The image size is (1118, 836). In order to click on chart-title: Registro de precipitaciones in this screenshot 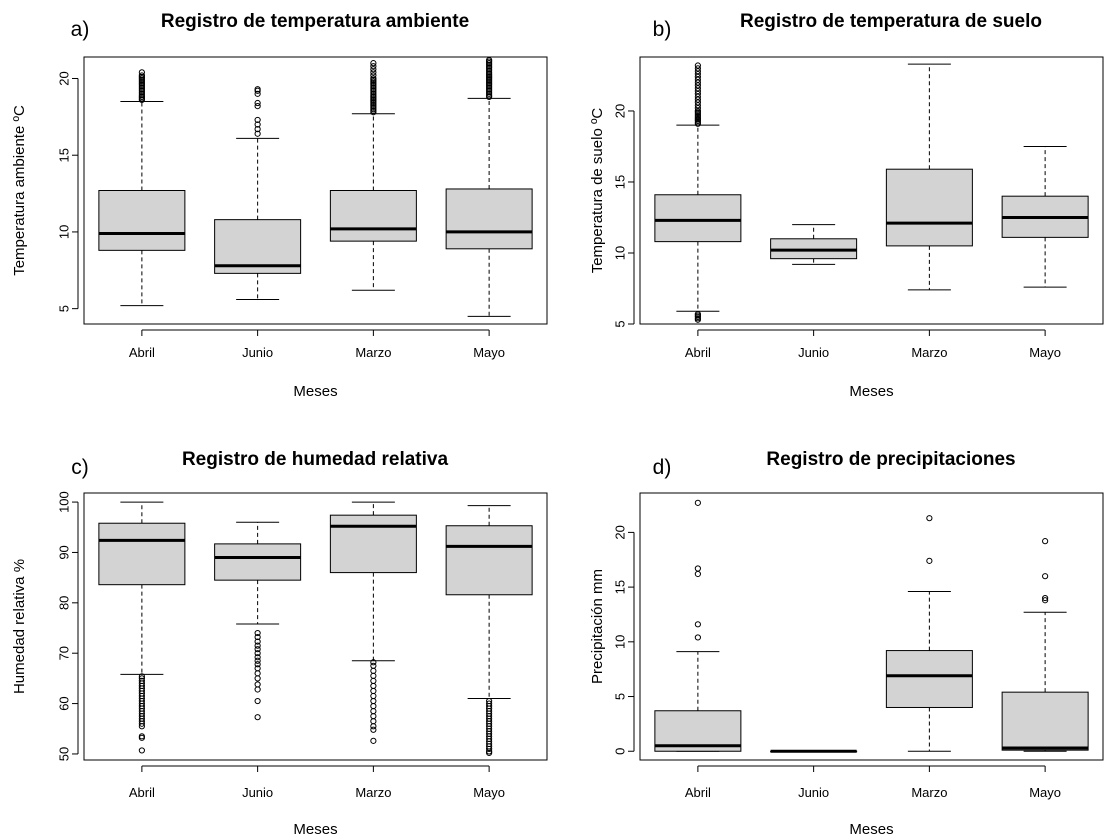, I will do `click(890, 459)`.